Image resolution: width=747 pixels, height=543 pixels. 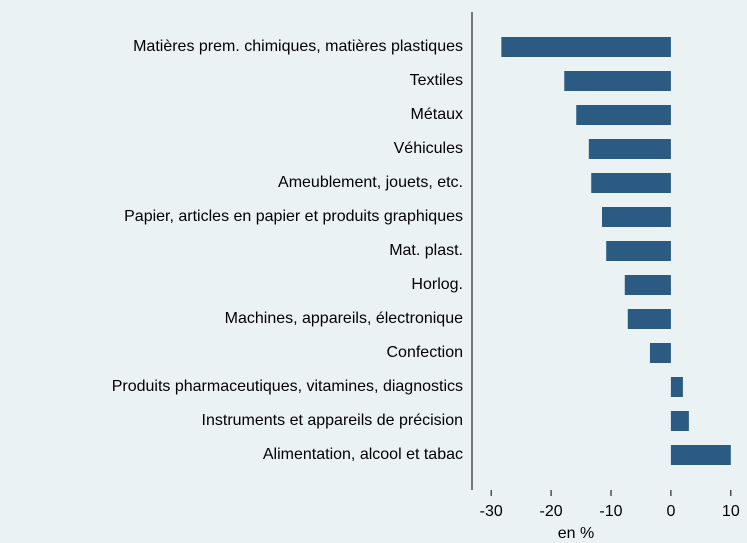 I want to click on y-tick-label: Confection, so click(x=425, y=352).